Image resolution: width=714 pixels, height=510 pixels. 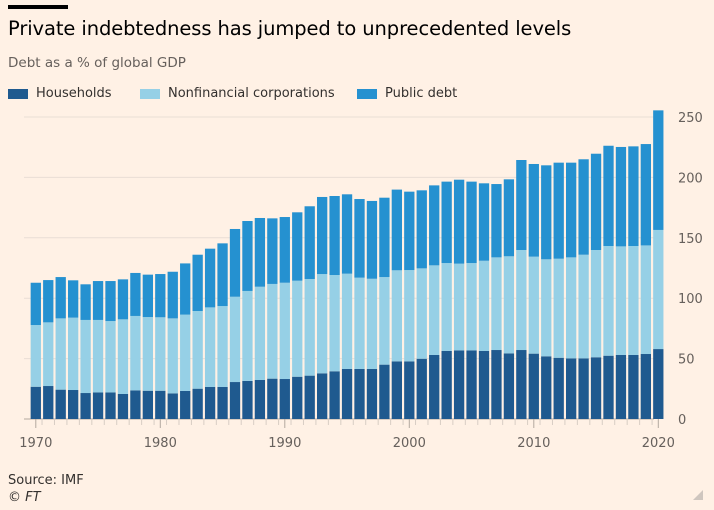 I want to click on bar-public-debt-2002, so click(x=434, y=225).